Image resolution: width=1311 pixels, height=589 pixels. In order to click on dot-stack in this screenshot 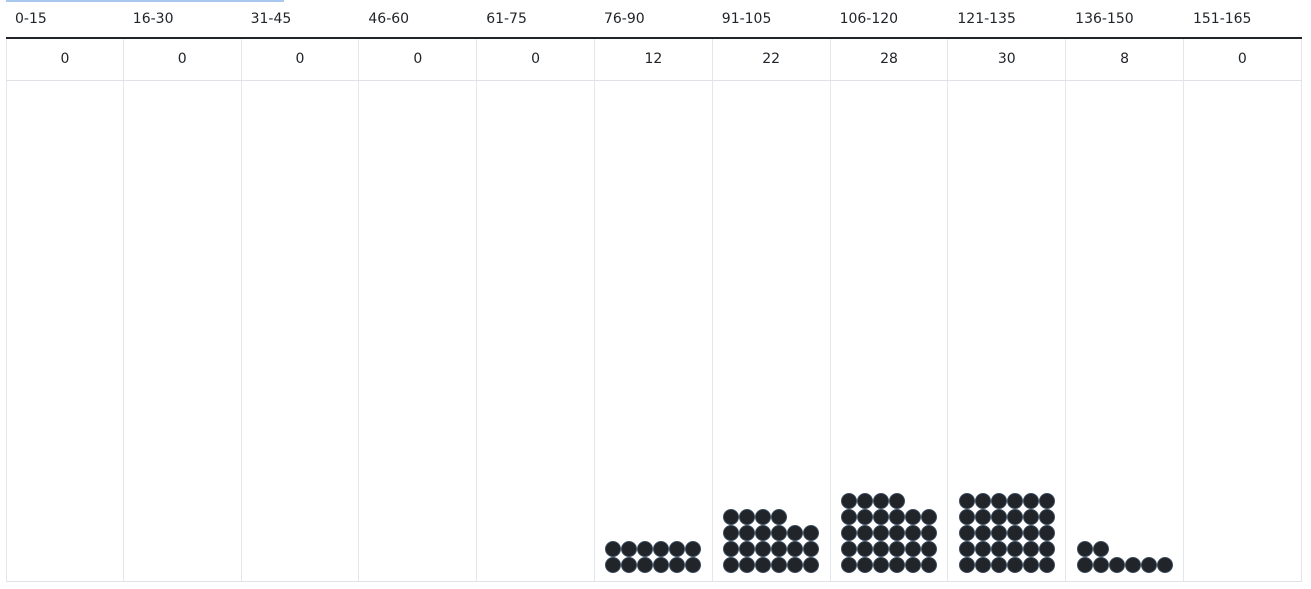, I will do `click(889, 533)`.